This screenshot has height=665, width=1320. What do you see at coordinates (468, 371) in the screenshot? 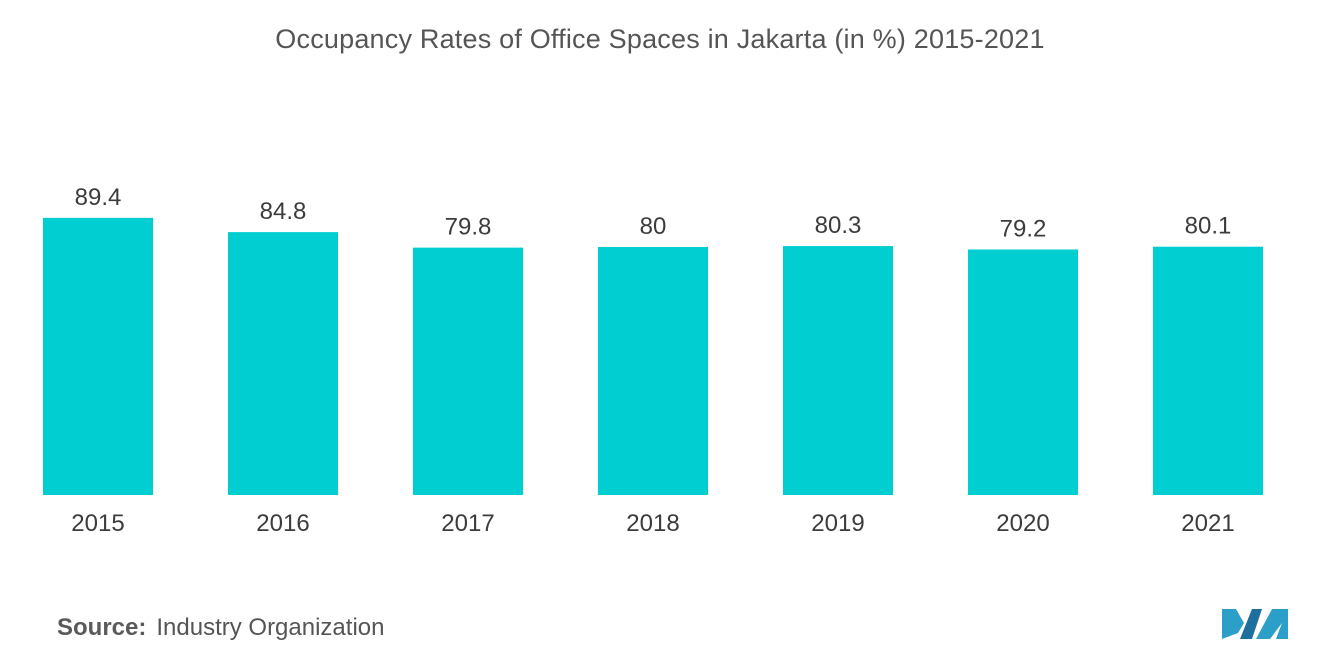
I see `bar-2017` at bounding box center [468, 371].